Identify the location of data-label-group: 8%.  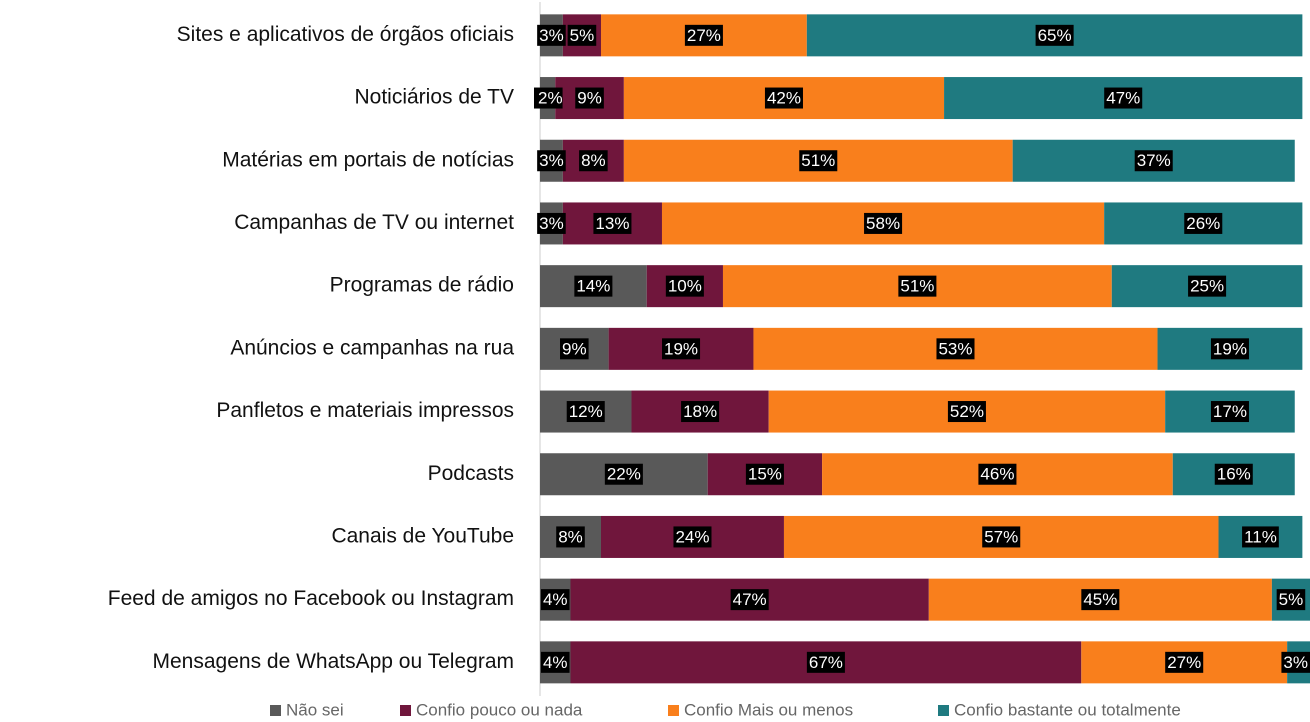
(593, 161).